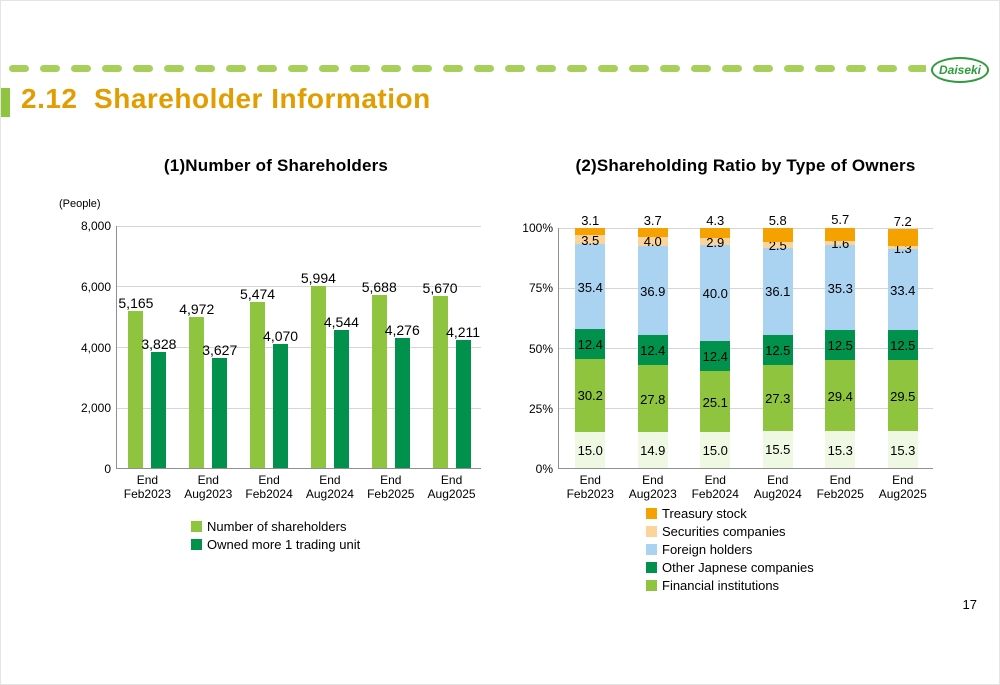  I want to click on segment-value-label: 5.8, so click(777, 220).